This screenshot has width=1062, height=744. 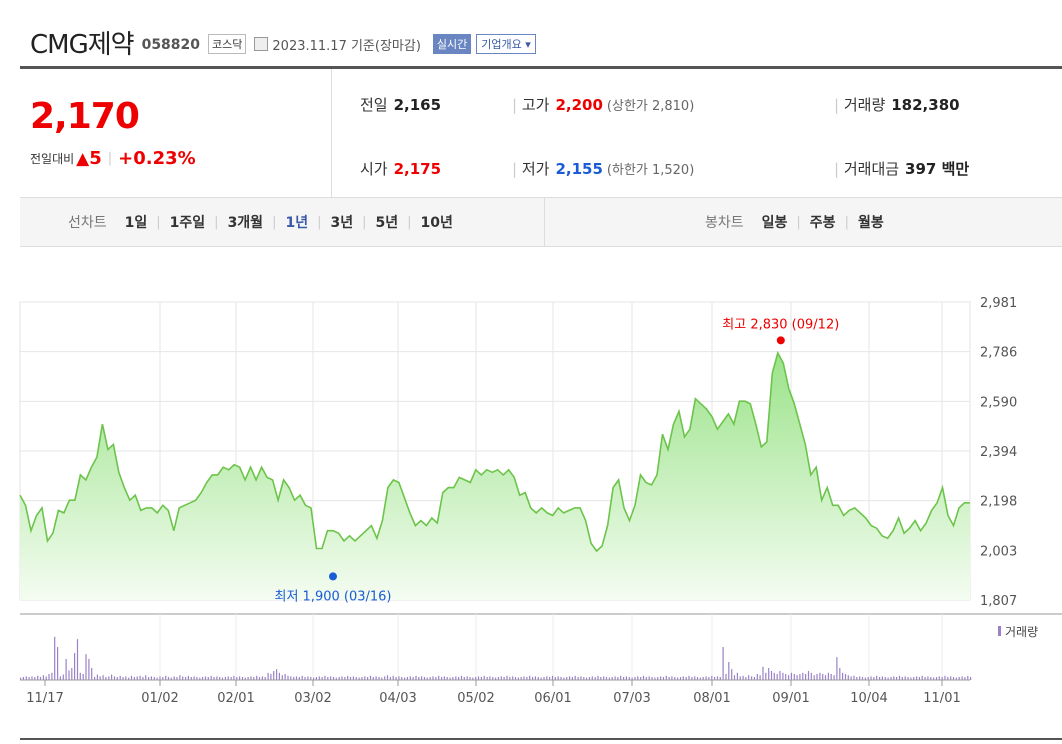 What do you see at coordinates (998, 601) in the screenshot?
I see `y-tick-label: 1,807` at bounding box center [998, 601].